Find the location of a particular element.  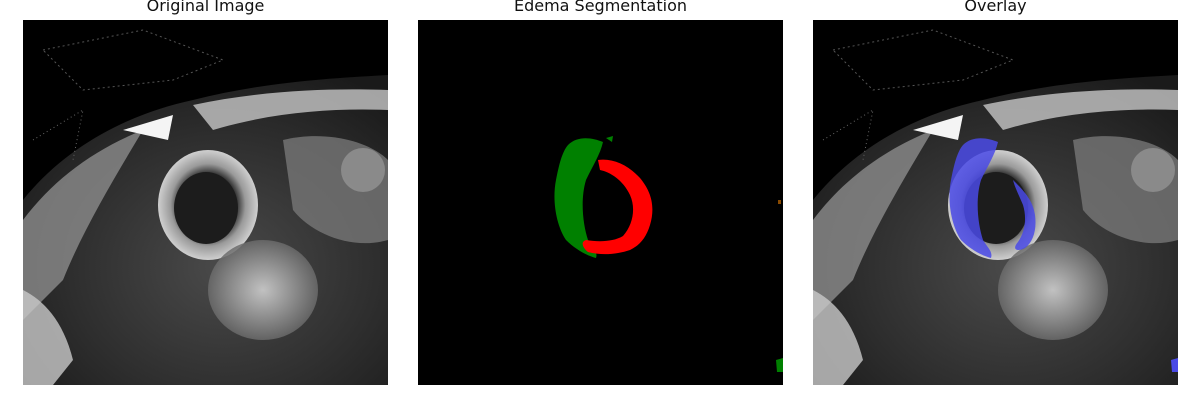

overlay-mask-region-right is located at coordinates (1024, 215).